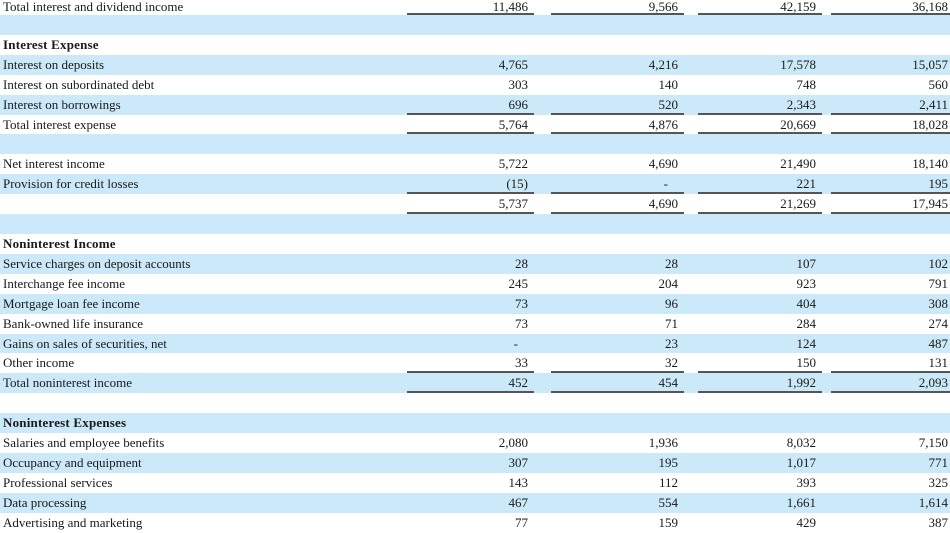 Image resolution: width=950 pixels, height=533 pixels. Describe the element at coordinates (806, 343) in the screenshot. I see `value-cell: 124` at that location.